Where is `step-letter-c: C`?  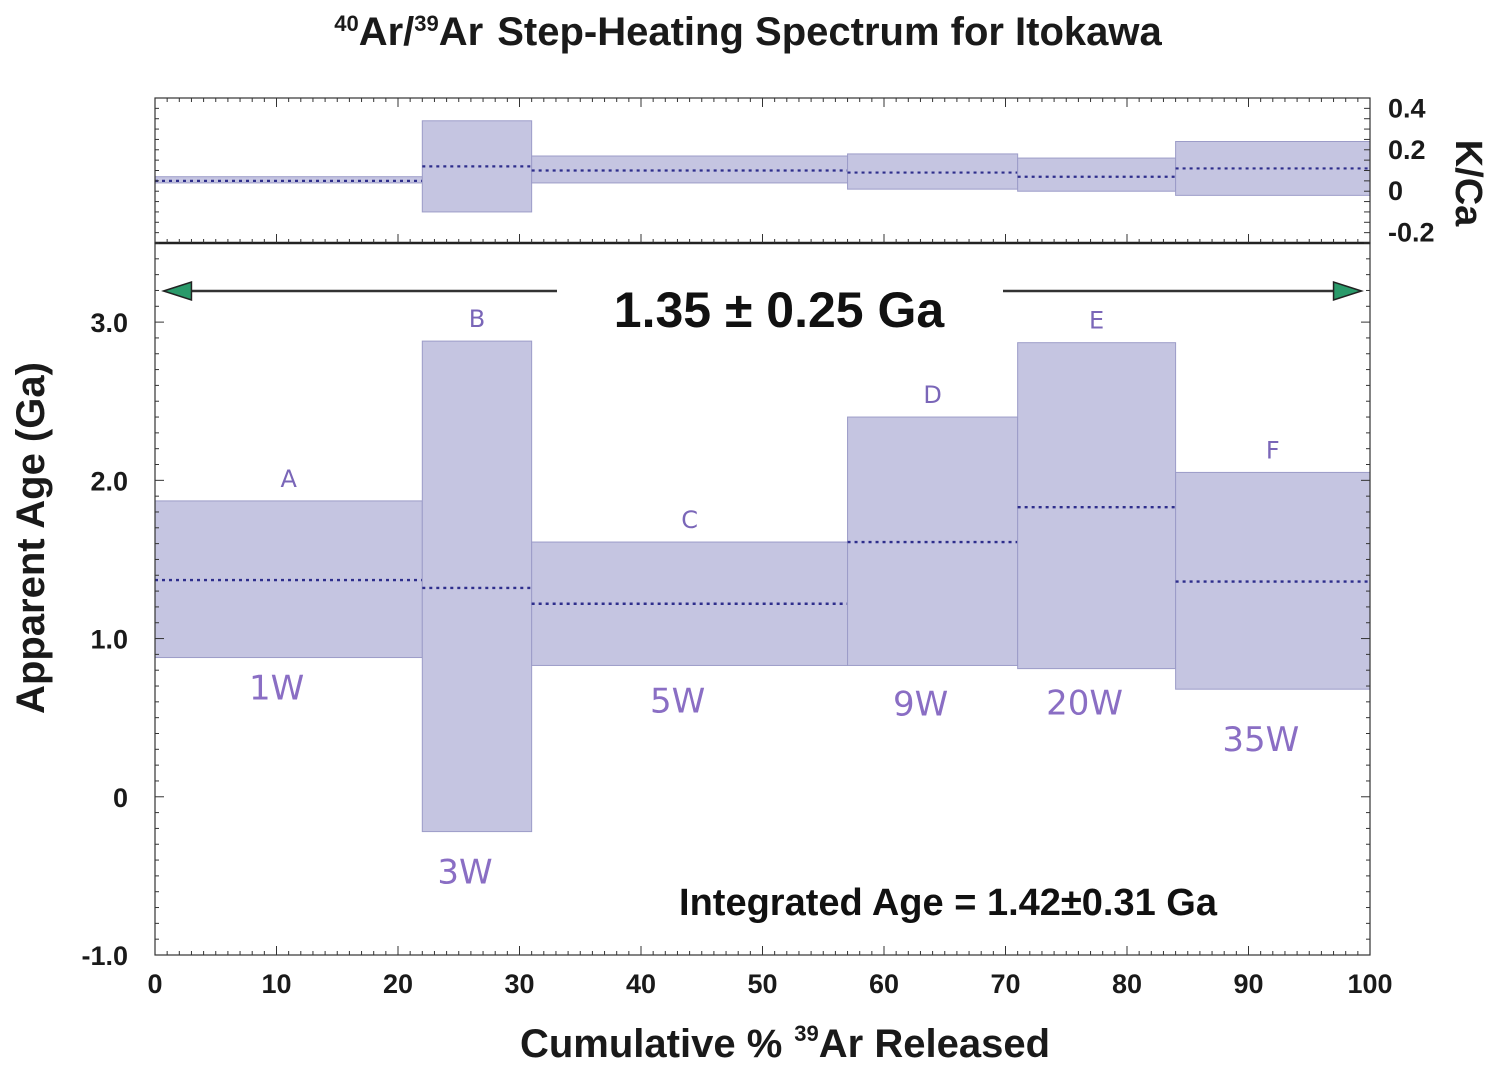
step-letter-c: C is located at coordinates (689, 520).